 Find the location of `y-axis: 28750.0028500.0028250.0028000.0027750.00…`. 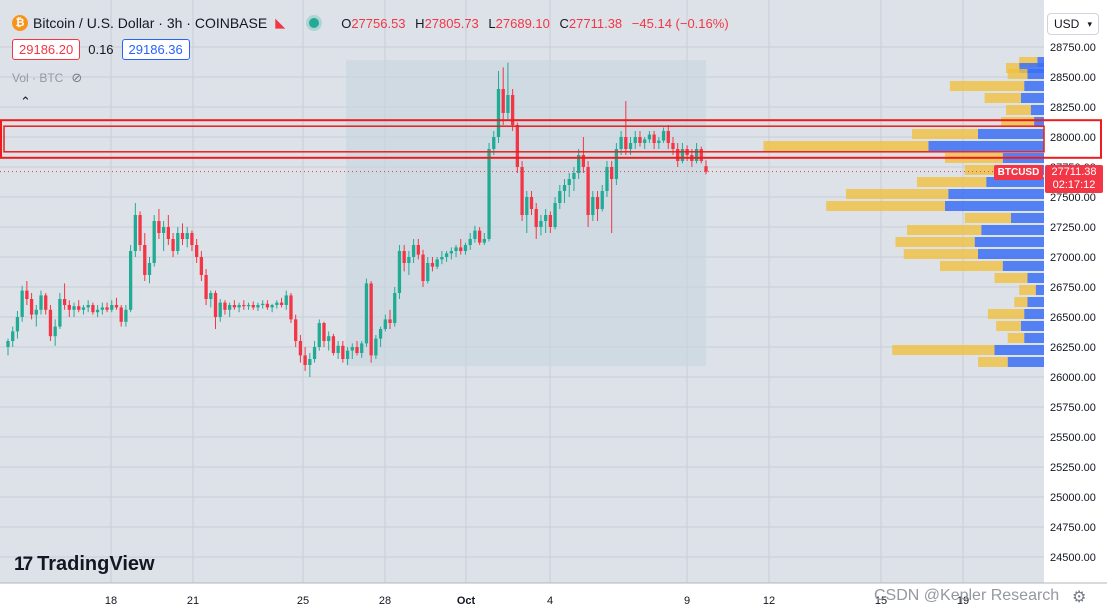

y-axis: 28750.0028500.0028250.0028000.0027750.00… is located at coordinates (1073, 303).